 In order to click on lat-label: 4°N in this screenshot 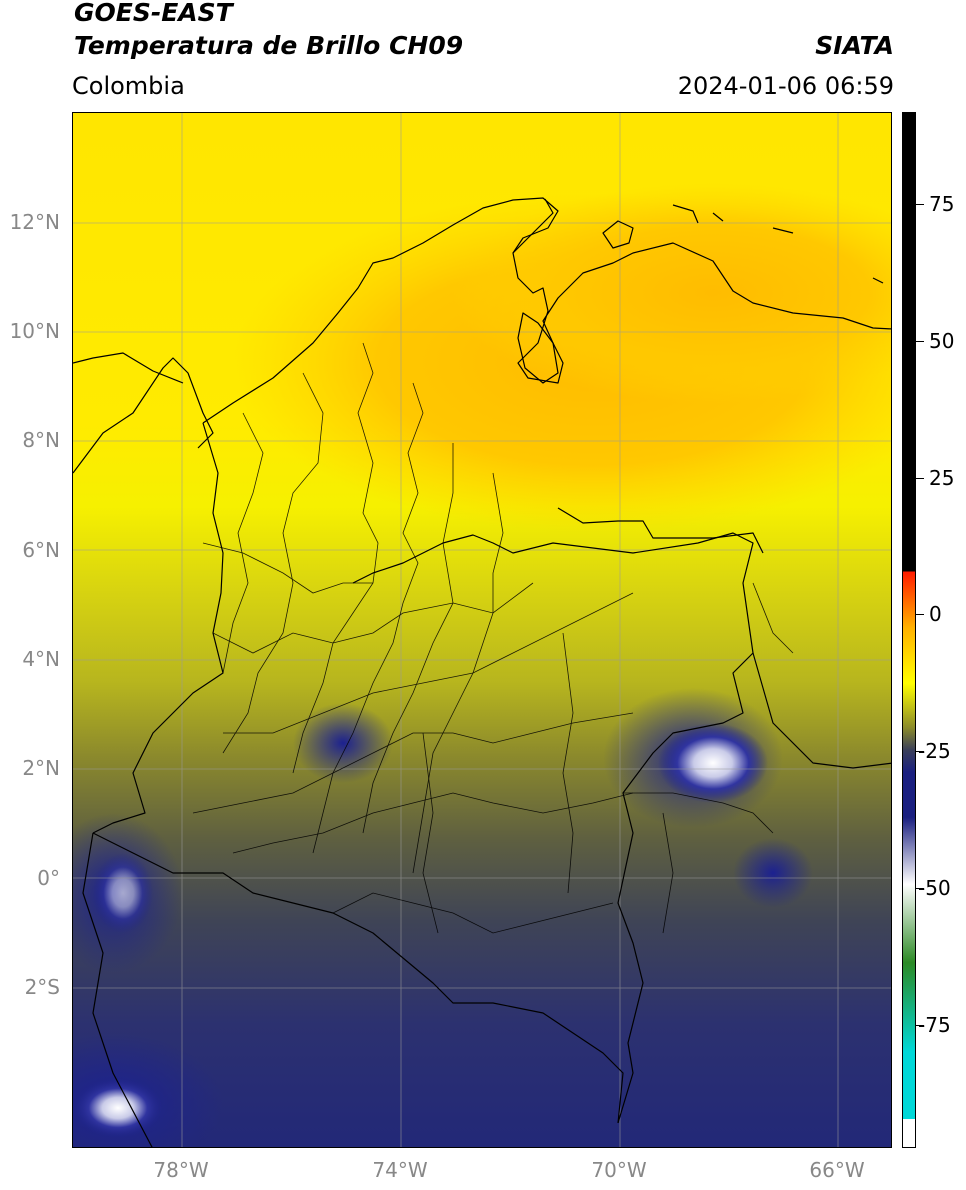, I will do `click(41, 659)`.